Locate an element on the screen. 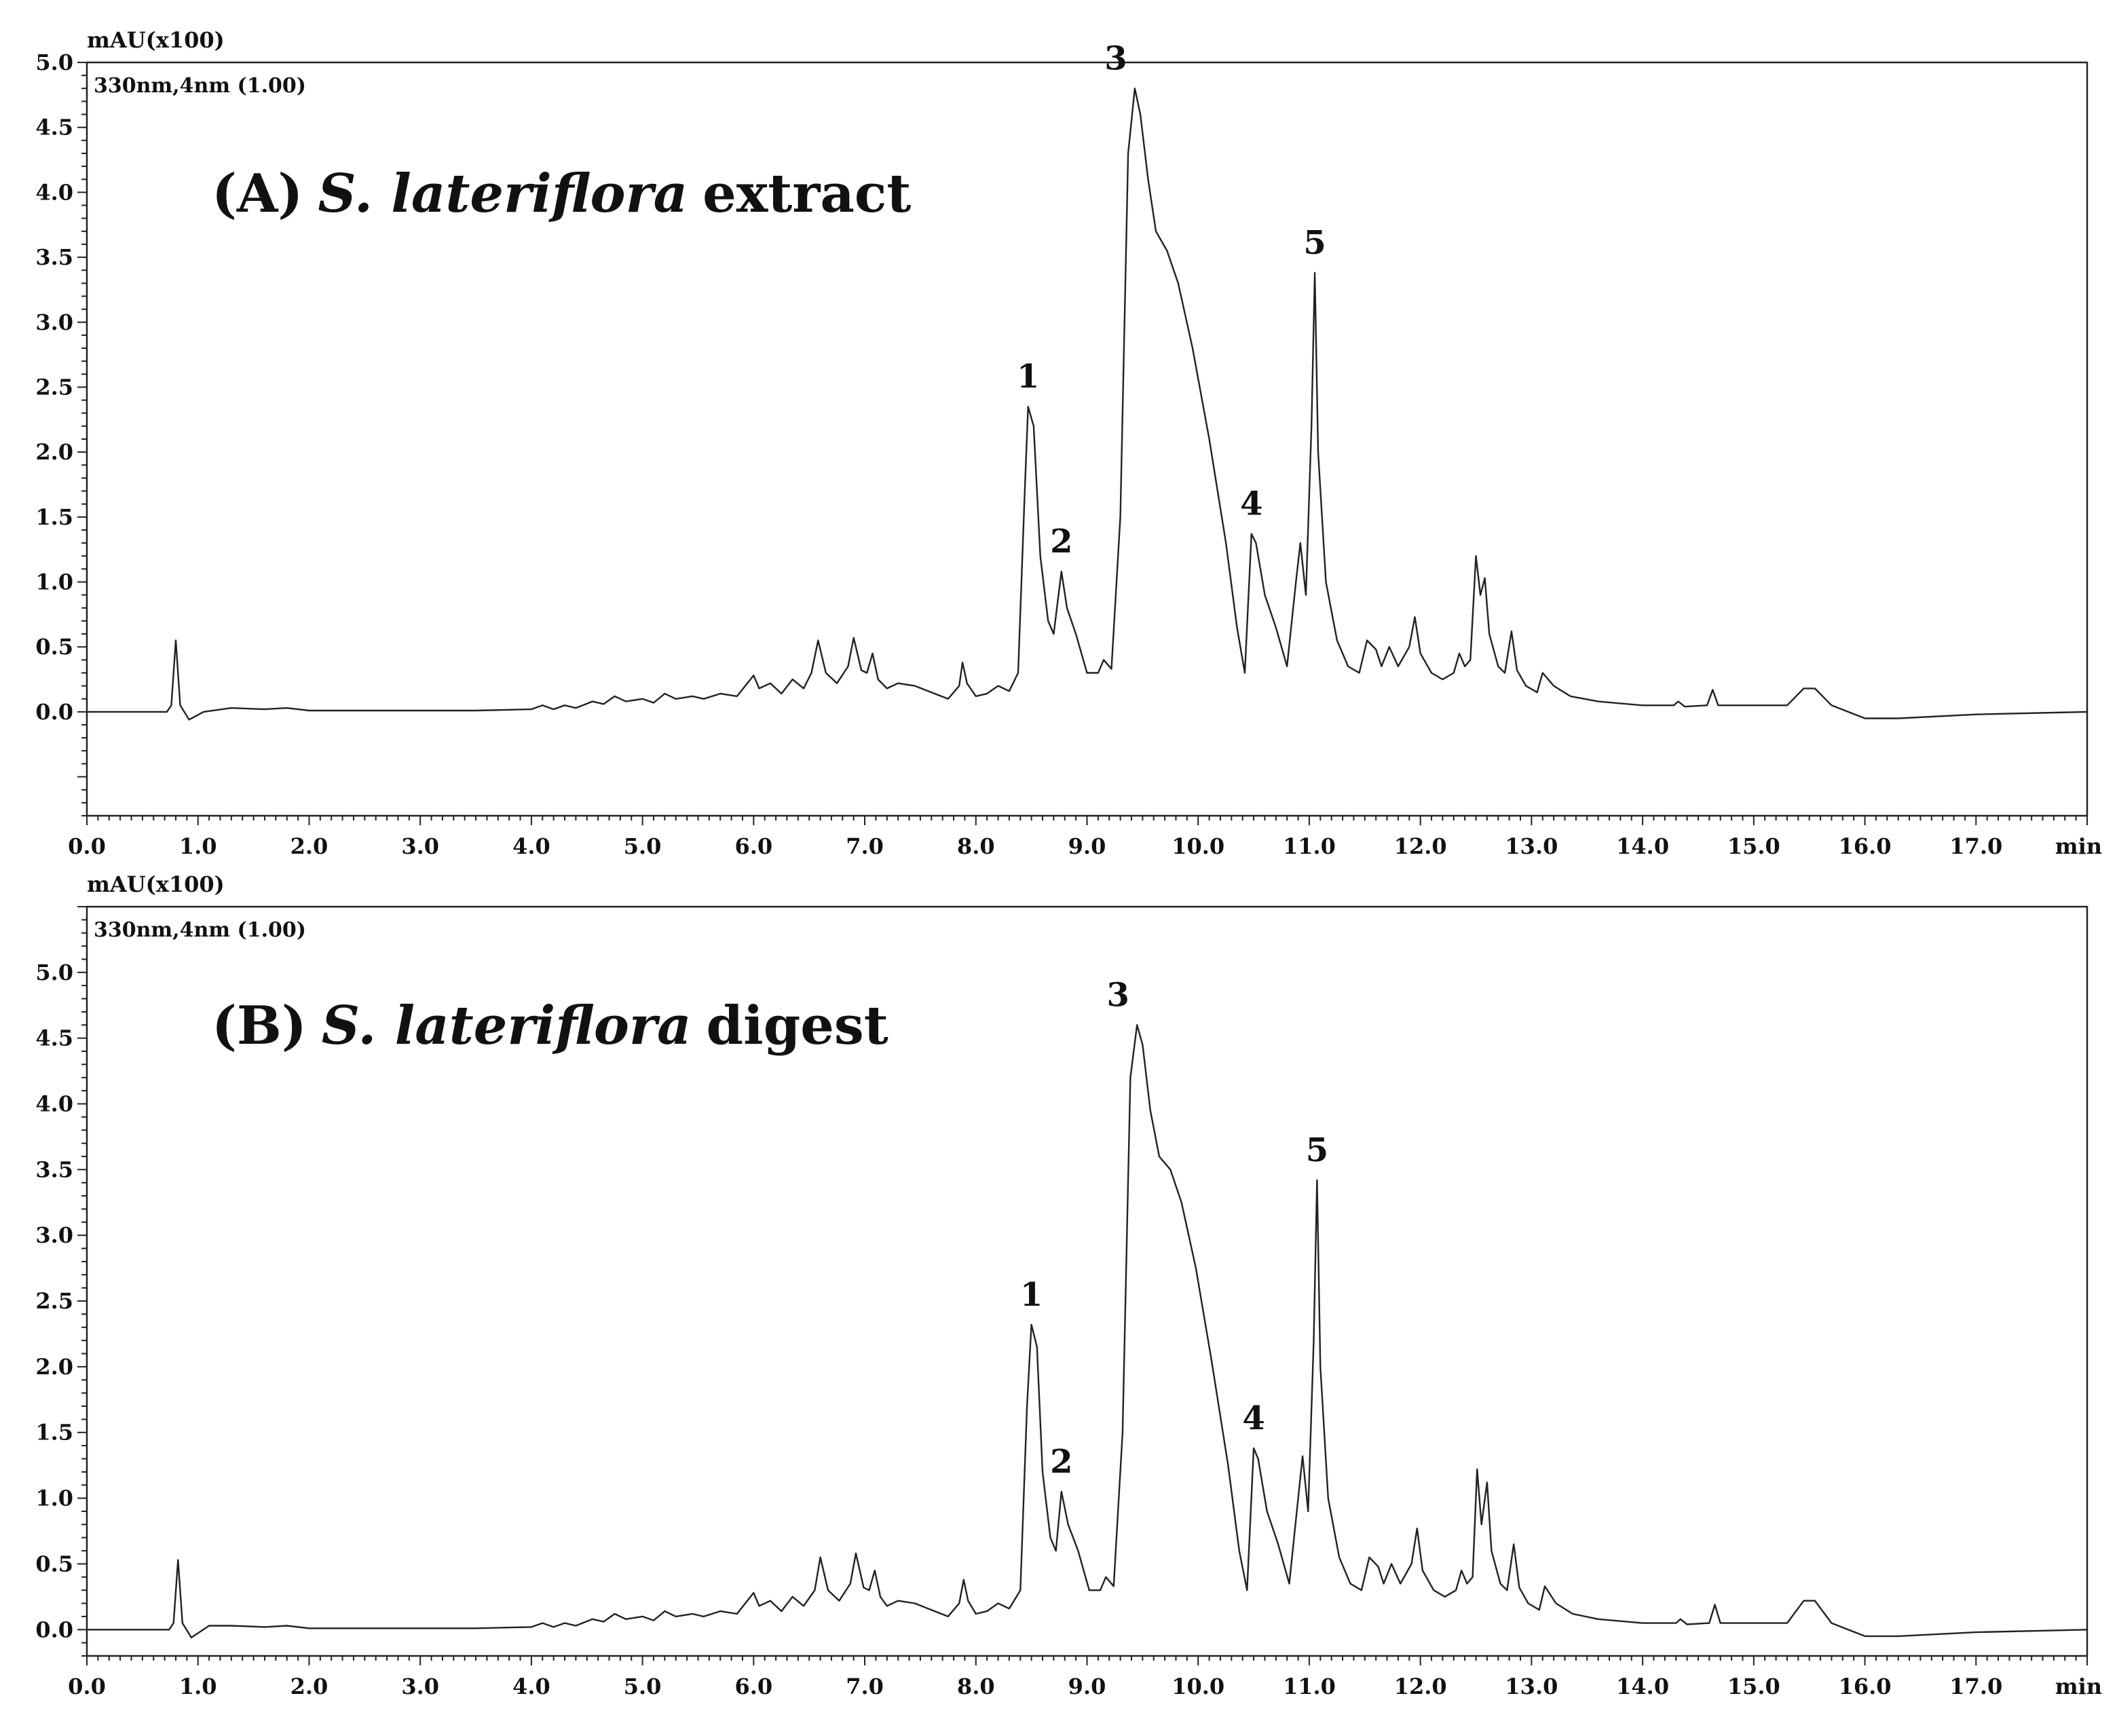 The image size is (2117, 1736). panel-letter: (B) is located at coordinates (259, 1026).